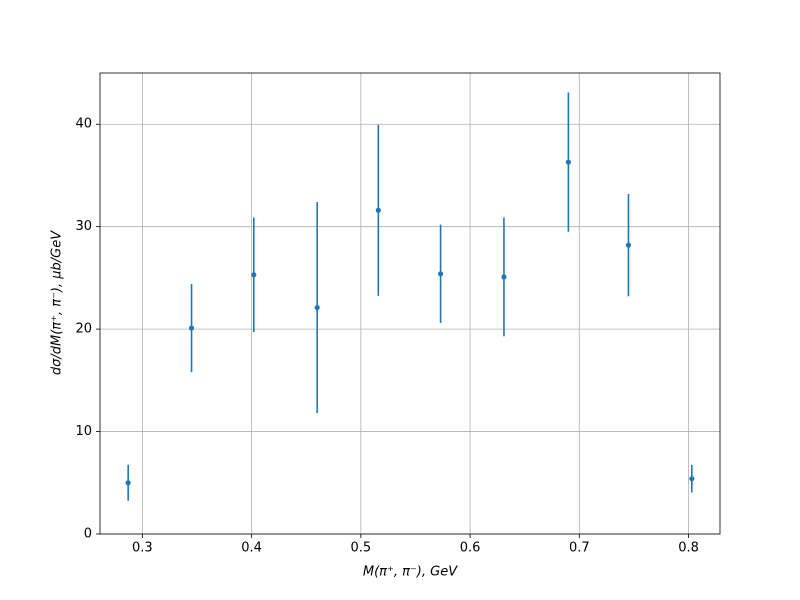 This screenshot has height=600, width=800. What do you see at coordinates (83, 124) in the screenshot?
I see `y-tick-label: 40` at bounding box center [83, 124].